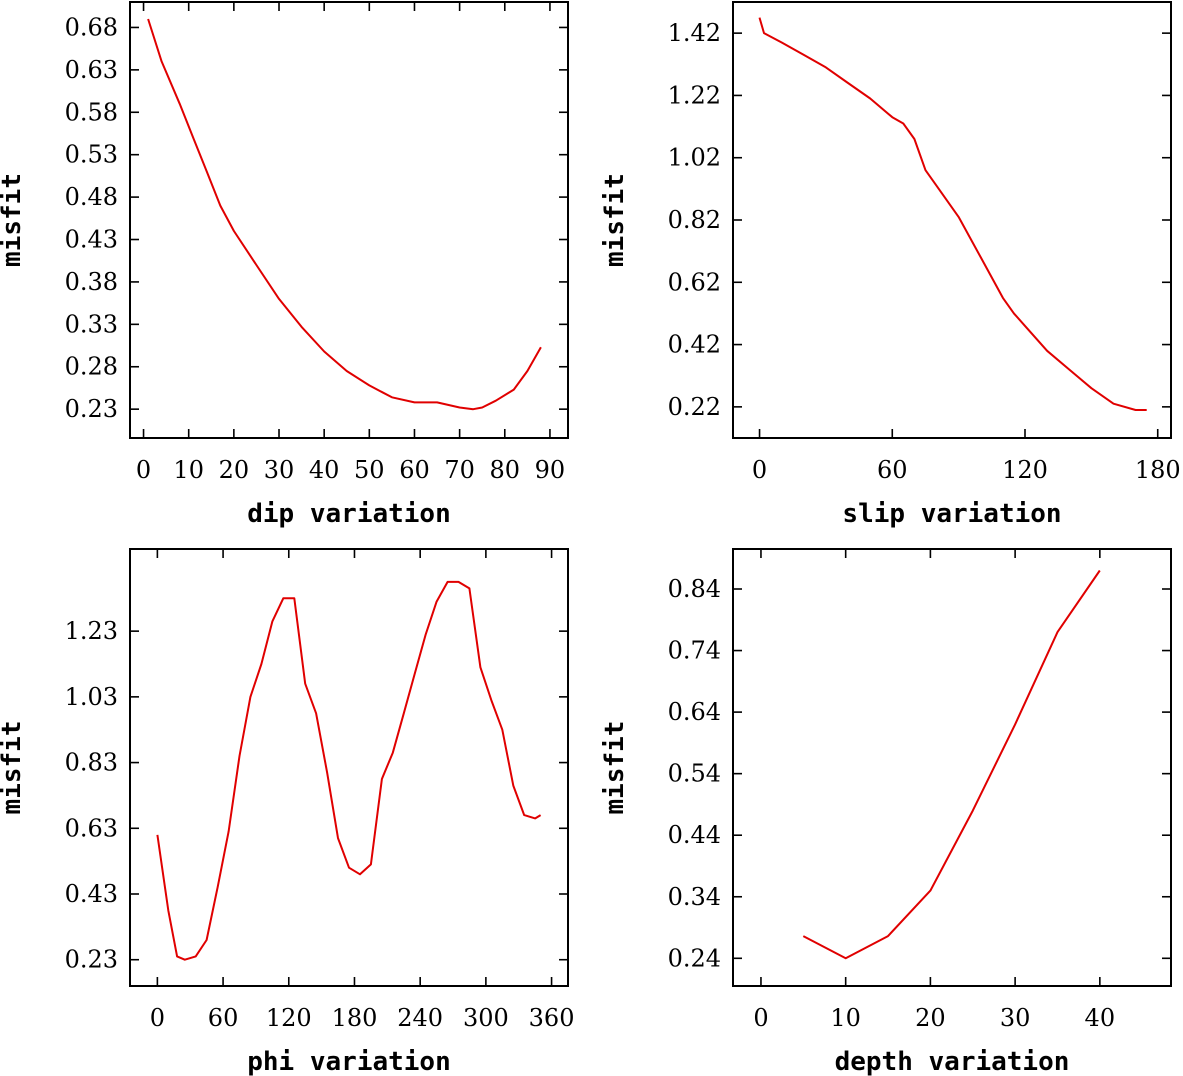 The height and width of the screenshot is (1076, 1183). I want to click on slip-xtick-label: 0, so click(759, 470).